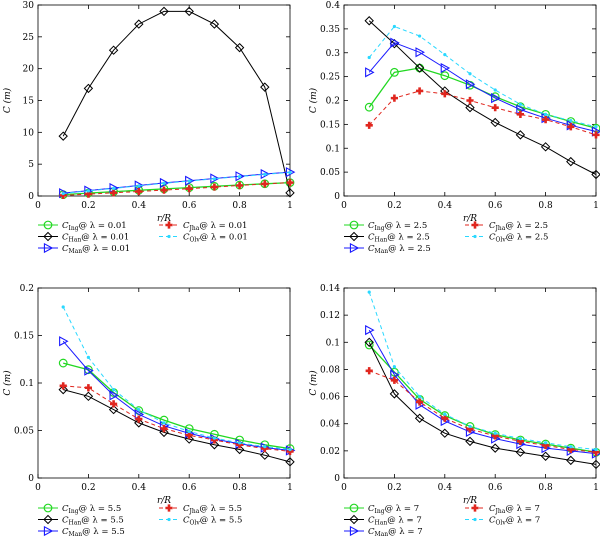  Describe the element at coordinates (333, 102) in the screenshot. I see `y-tick-label: 0.2` at that location.